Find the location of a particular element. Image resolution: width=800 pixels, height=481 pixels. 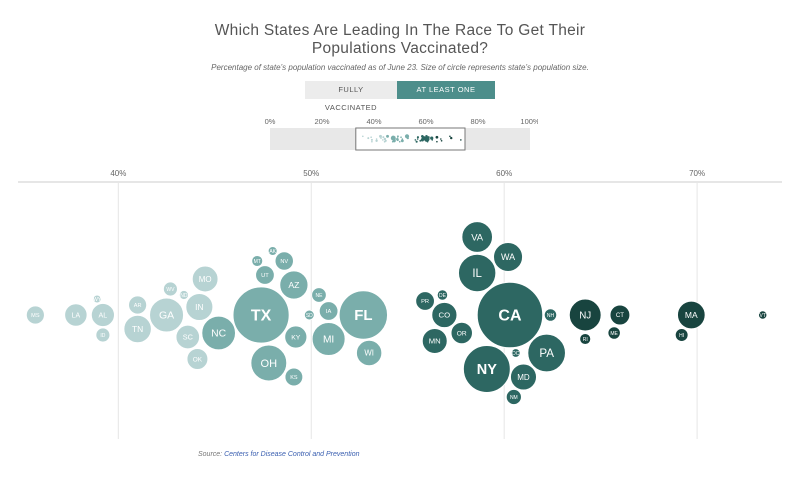

state-circle-ar is located at coordinates (138, 305).